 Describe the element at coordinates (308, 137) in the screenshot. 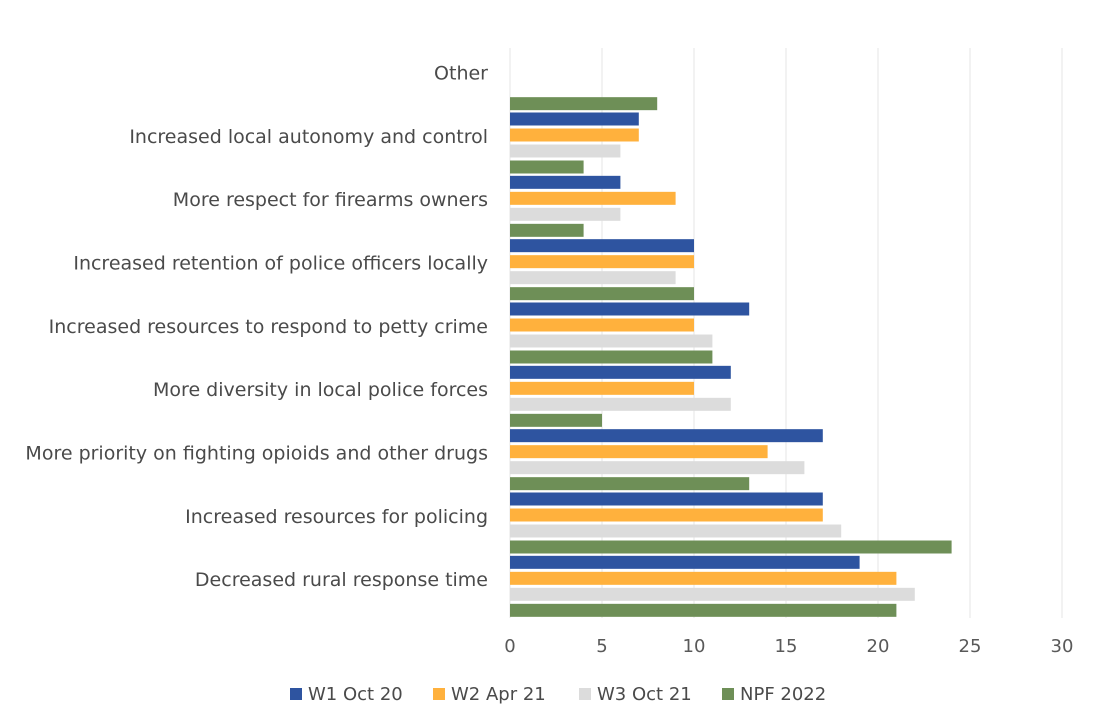

I see `category-label: Increased local autonomy and control` at that location.